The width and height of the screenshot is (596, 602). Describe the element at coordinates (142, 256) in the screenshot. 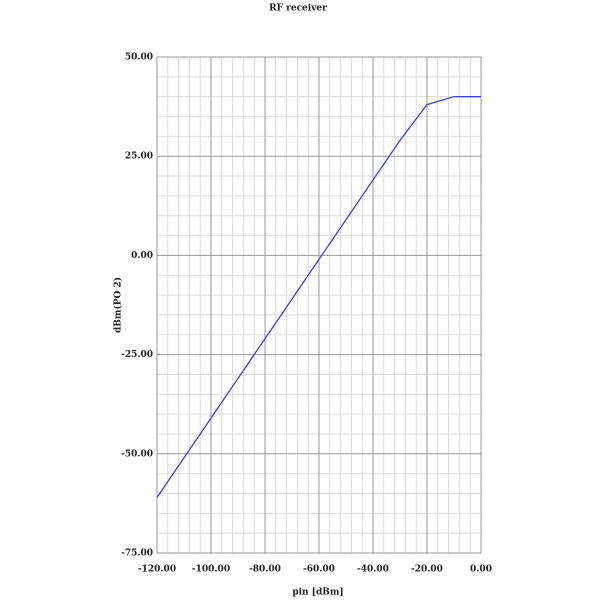

I see `y-tick-label: 0.00` at that location.